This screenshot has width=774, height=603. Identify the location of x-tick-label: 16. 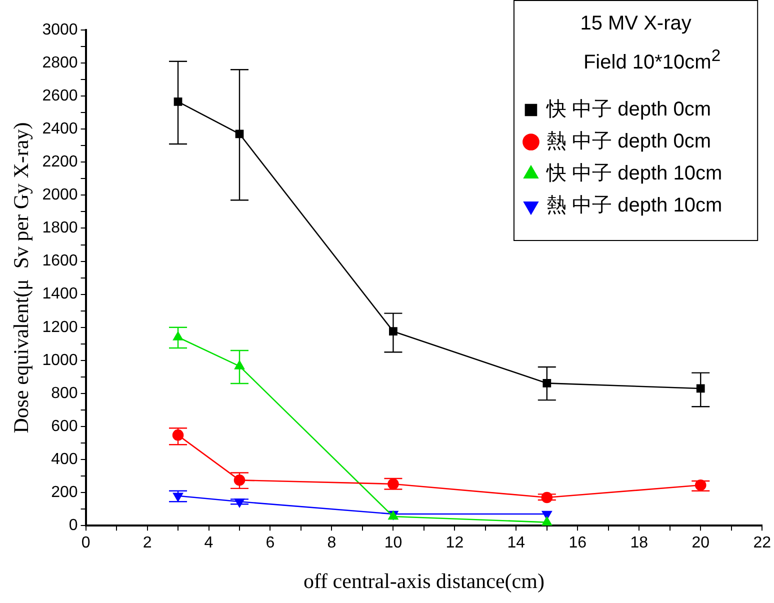
(577, 543).